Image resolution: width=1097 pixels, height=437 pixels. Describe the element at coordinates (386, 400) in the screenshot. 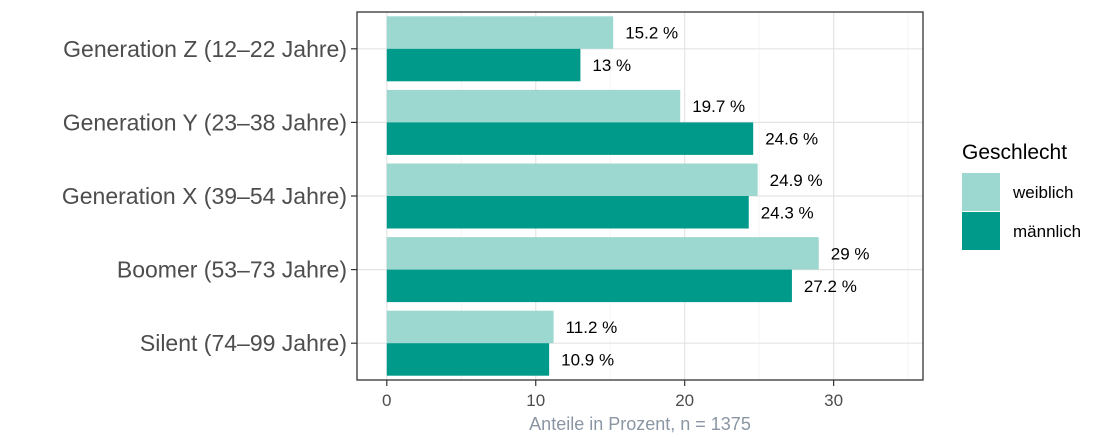

I see `x-tick-label: 0` at that location.